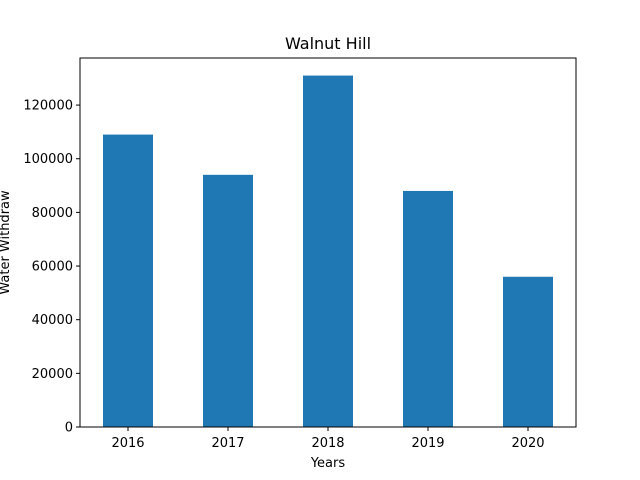 This screenshot has width=640, height=480. Describe the element at coordinates (52, 213) in the screenshot. I see `y-tick-label: 80000` at that location.